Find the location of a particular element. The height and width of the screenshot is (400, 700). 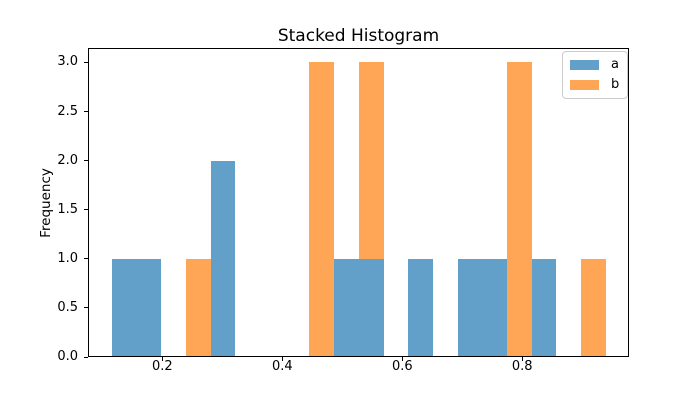

y-tick-label: 1.0 is located at coordinates (67, 258).